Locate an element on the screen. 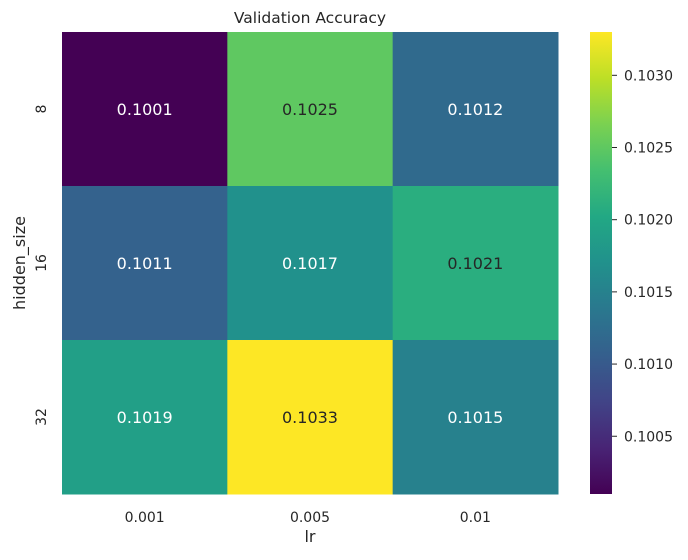 This screenshot has width=688, height=560. x-axis-ticks: 0.001 0.005 0.01 is located at coordinates (308, 518).